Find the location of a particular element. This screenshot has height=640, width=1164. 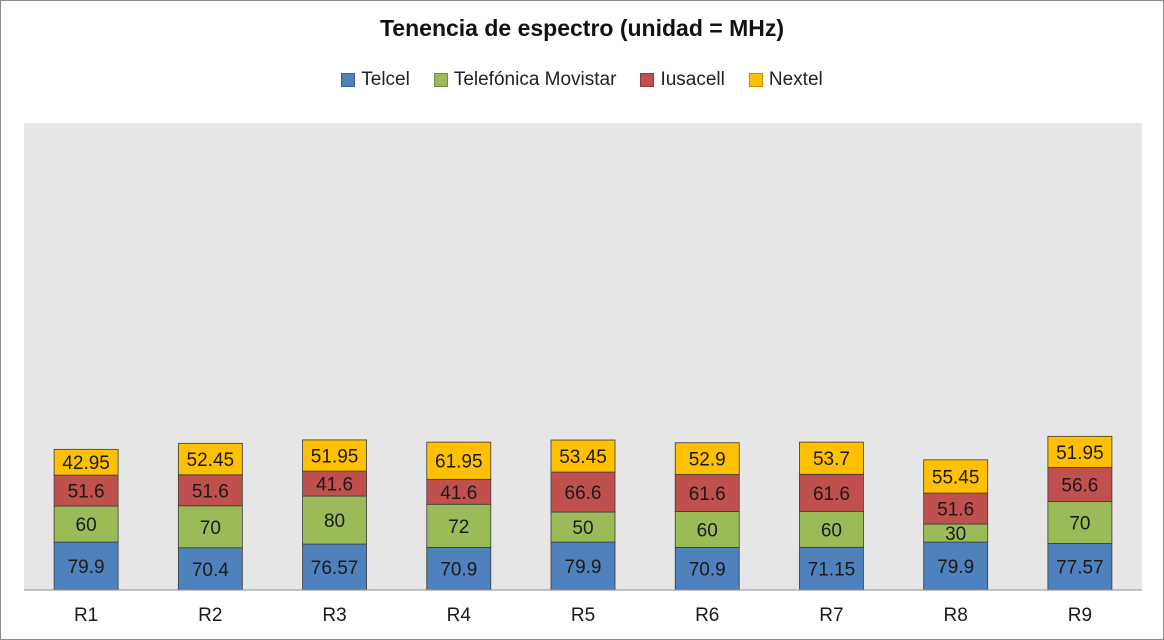

chart-title: Tenencia de espectro (unidad = MHz) is located at coordinates (582, 28).